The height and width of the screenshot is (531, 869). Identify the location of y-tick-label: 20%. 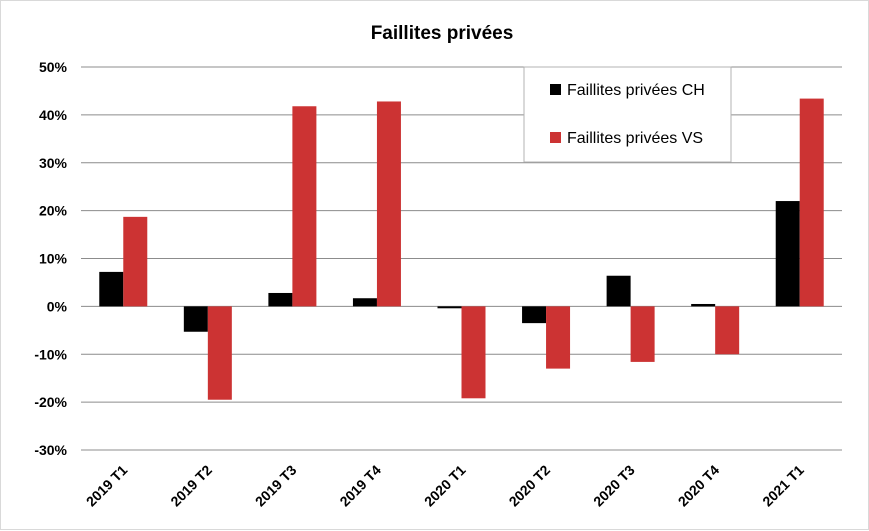
(53, 211).